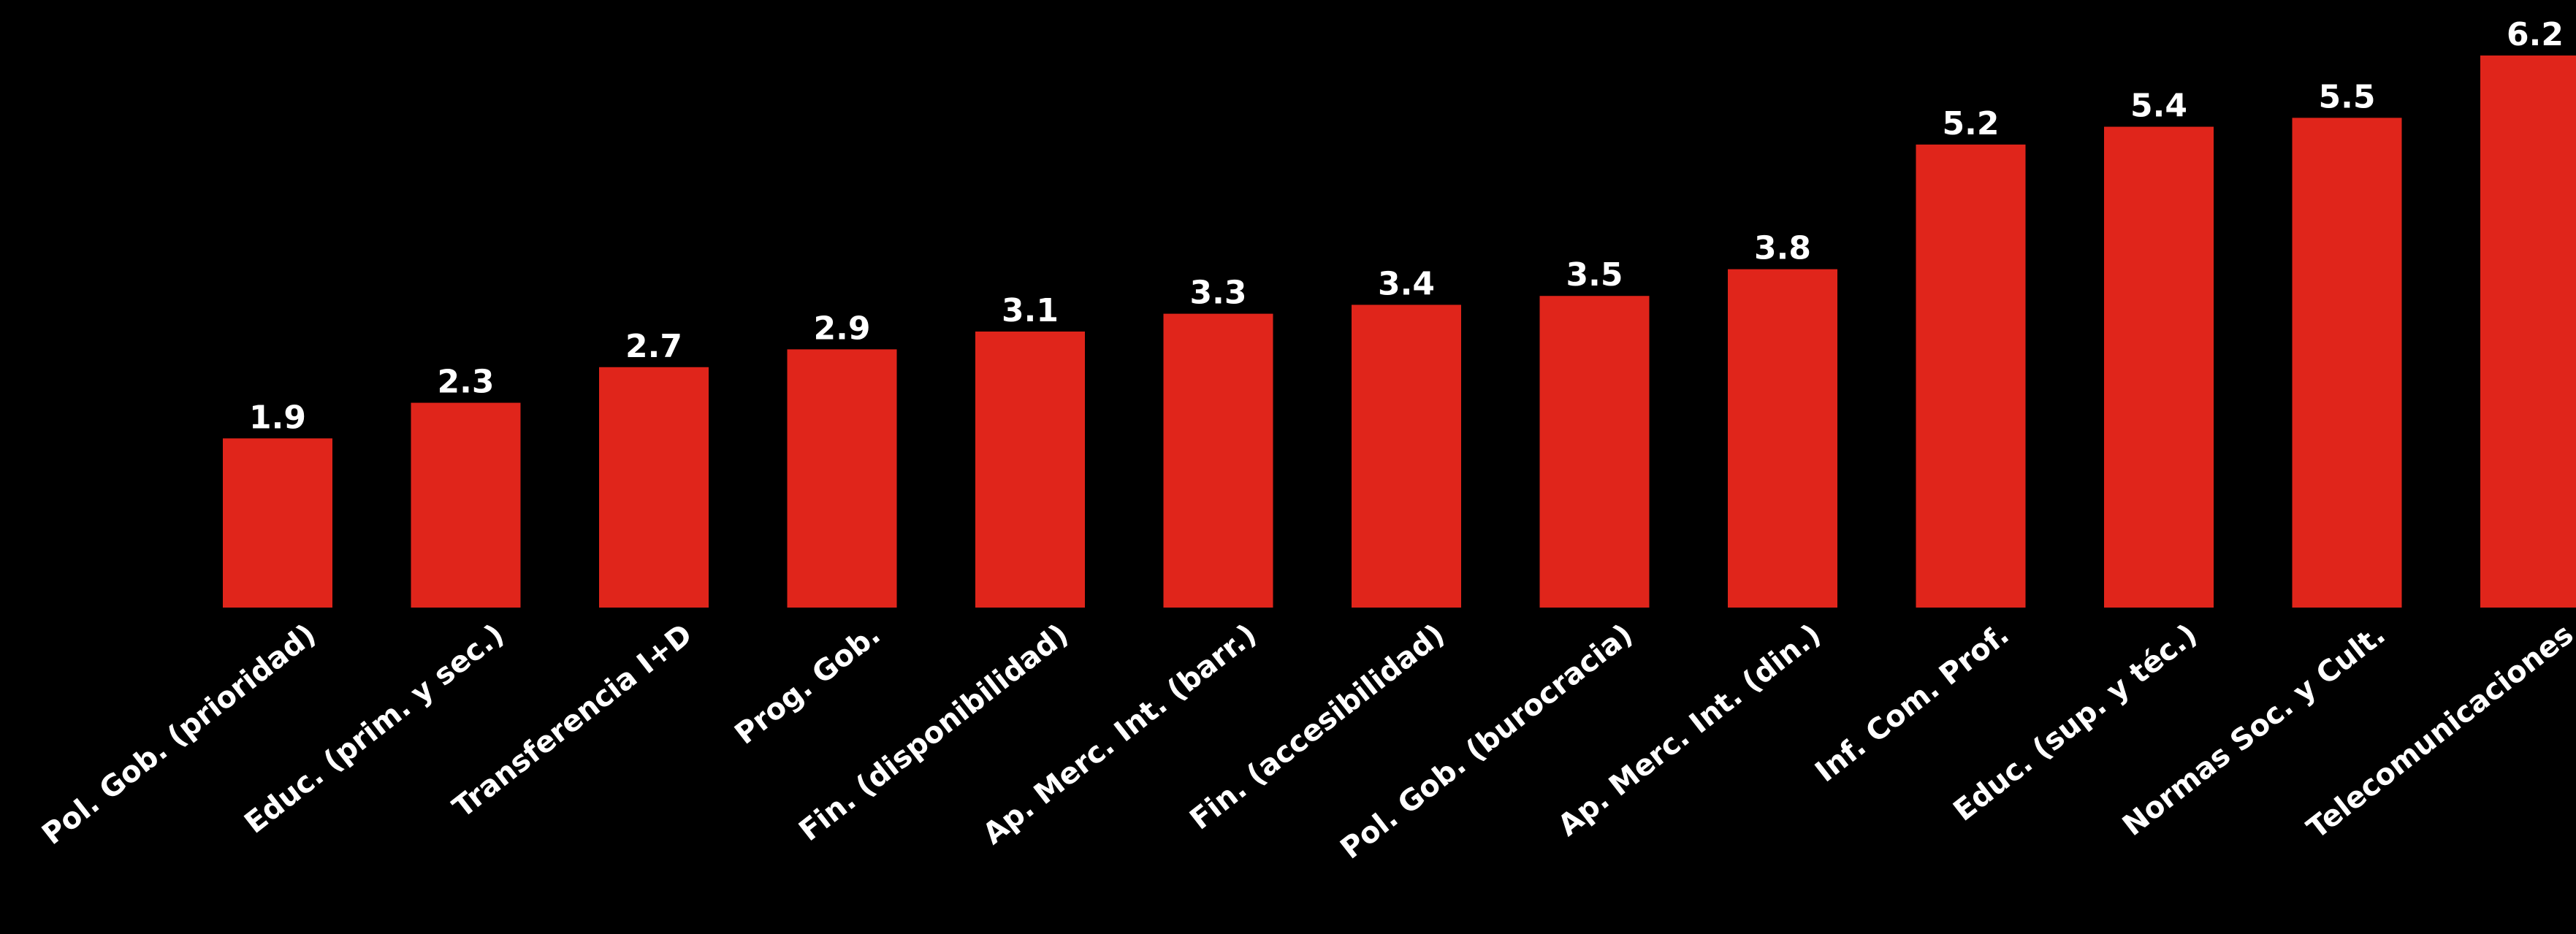 Image resolution: width=2576 pixels, height=934 pixels. I want to click on x-tick-label-4: Prog. Gob., so click(807, 684).